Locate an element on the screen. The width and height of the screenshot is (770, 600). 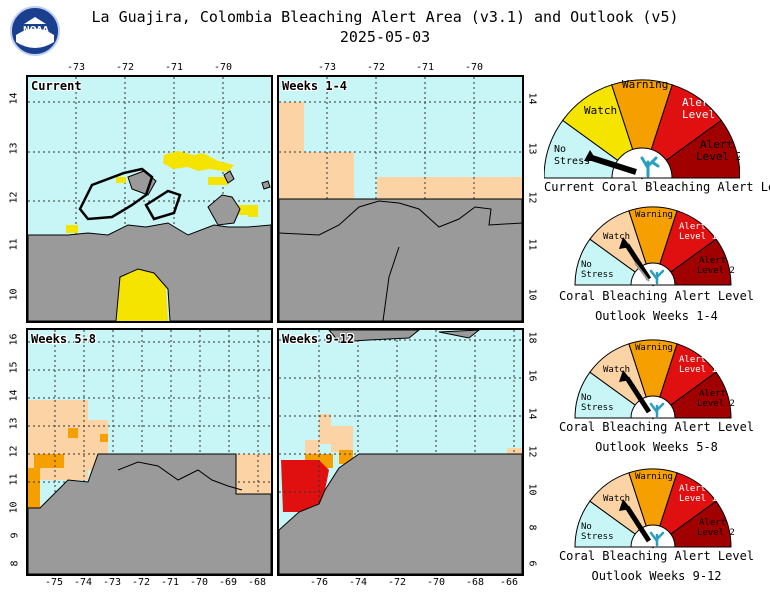
lon-tick: -75 is located at coordinates (54, 582).